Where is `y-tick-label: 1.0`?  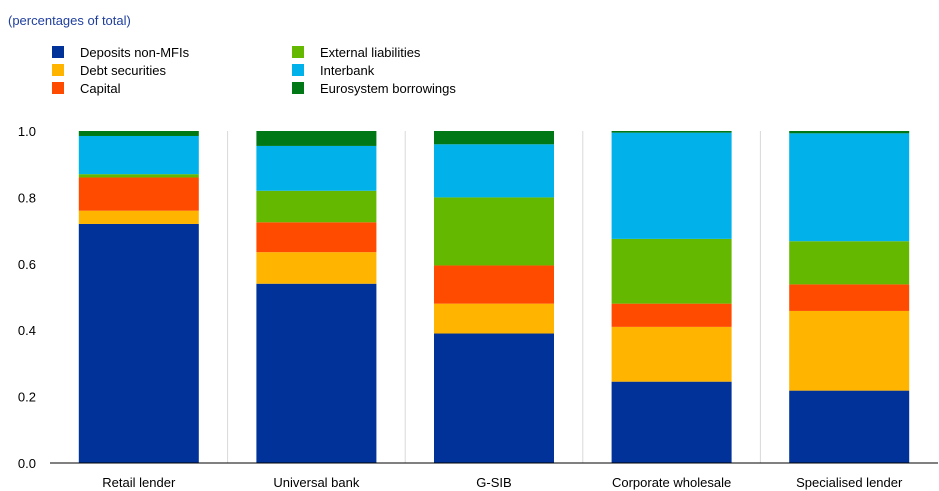
y-tick-label: 1.0 is located at coordinates (27, 131).